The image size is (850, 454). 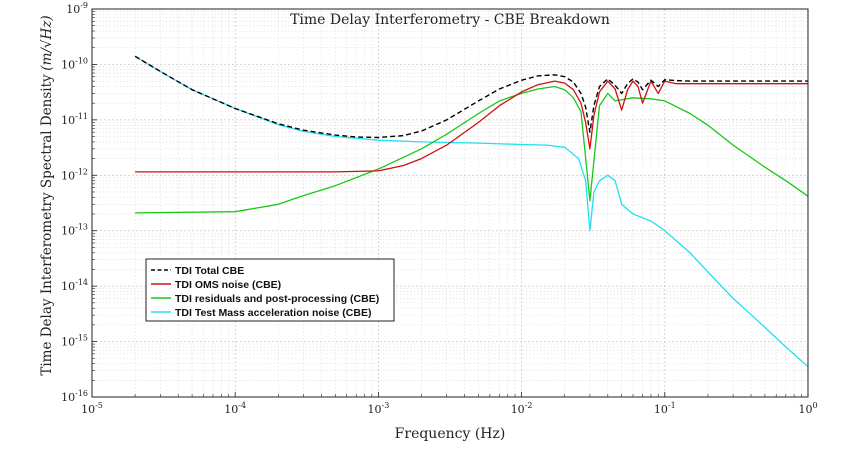 I want to click on y-tick-label: 10-15, so click(x=74, y=341).